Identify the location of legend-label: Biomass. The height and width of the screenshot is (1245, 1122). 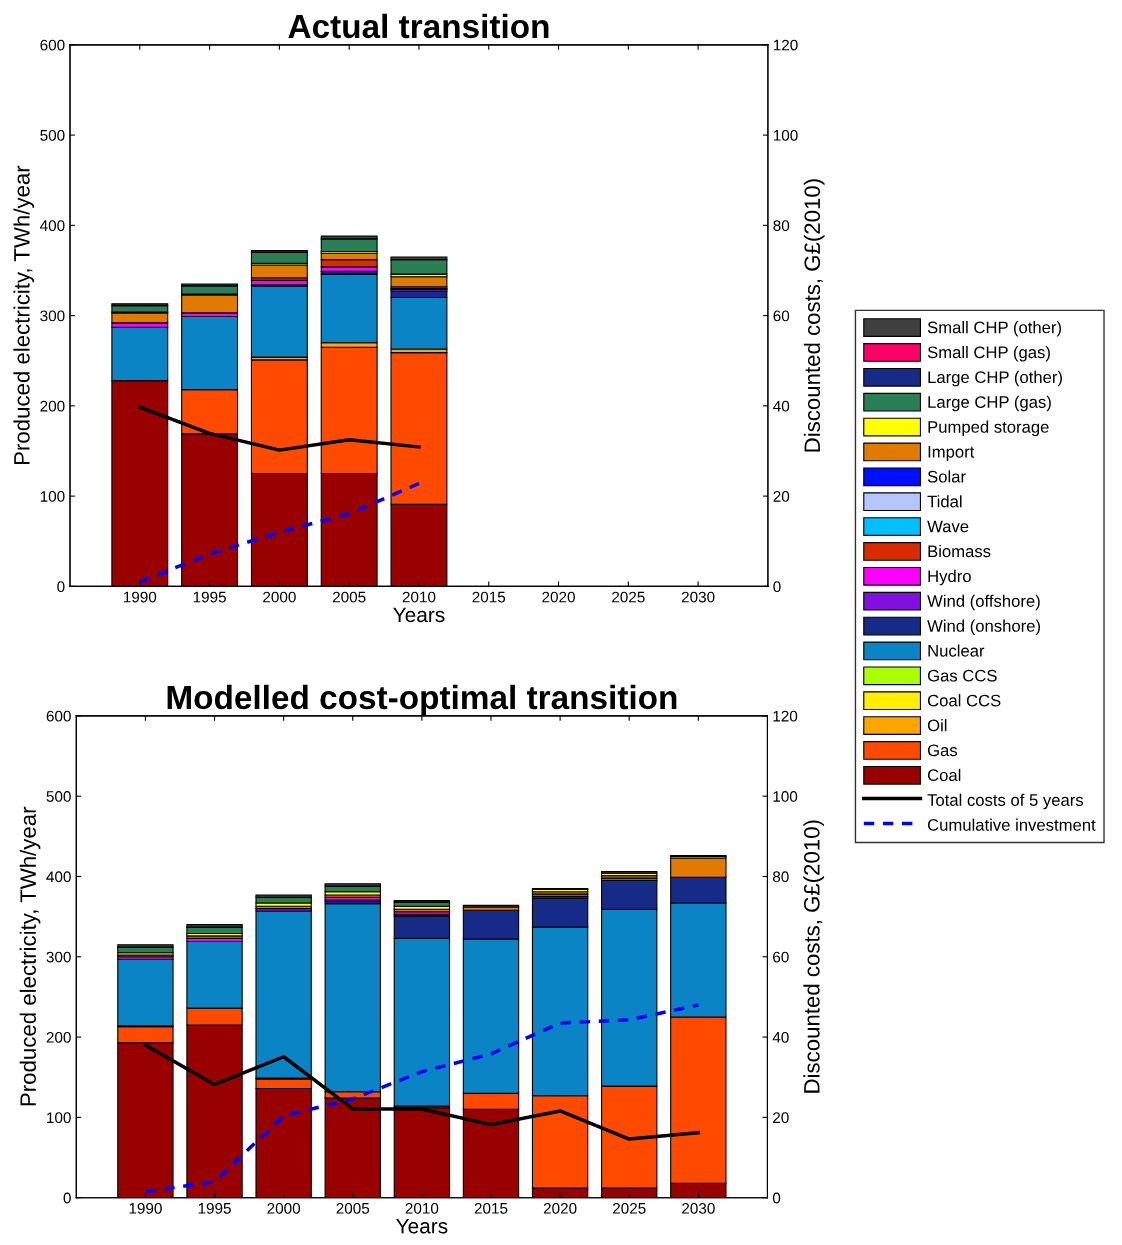
(959, 551).